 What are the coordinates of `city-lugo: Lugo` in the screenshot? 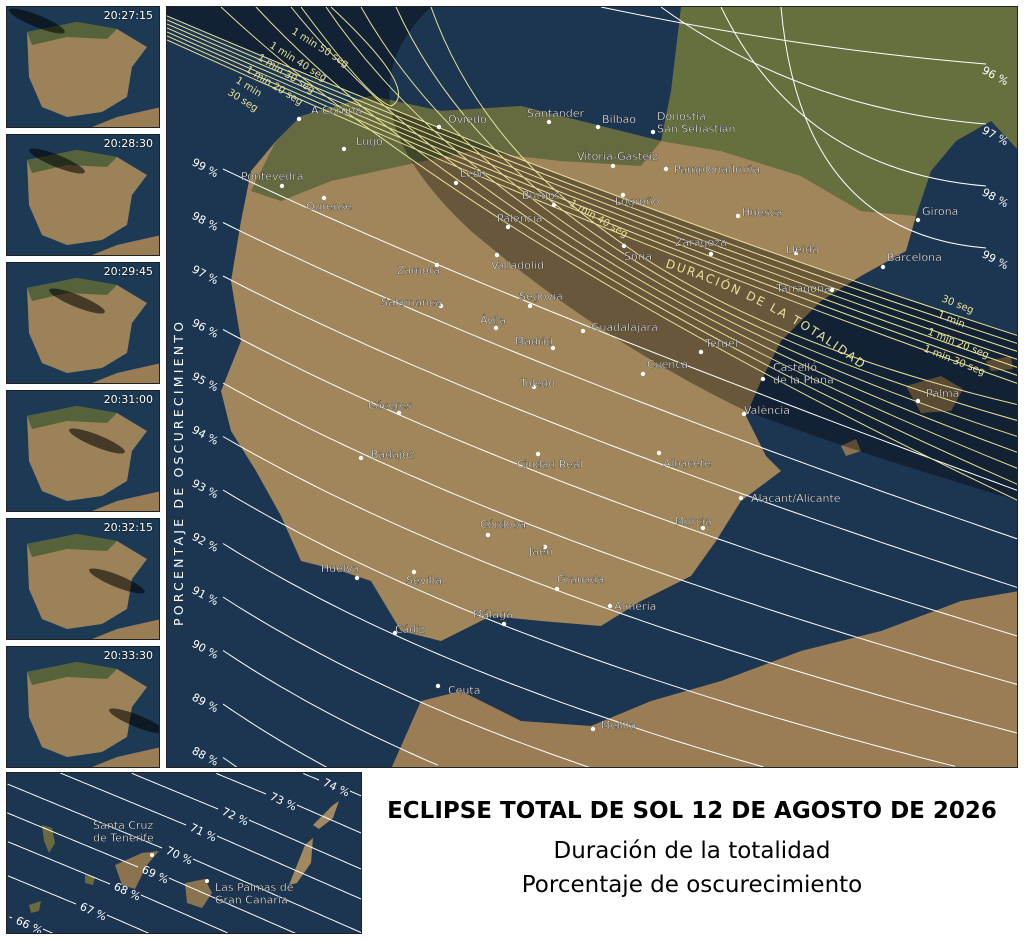 It's located at (362, 143).